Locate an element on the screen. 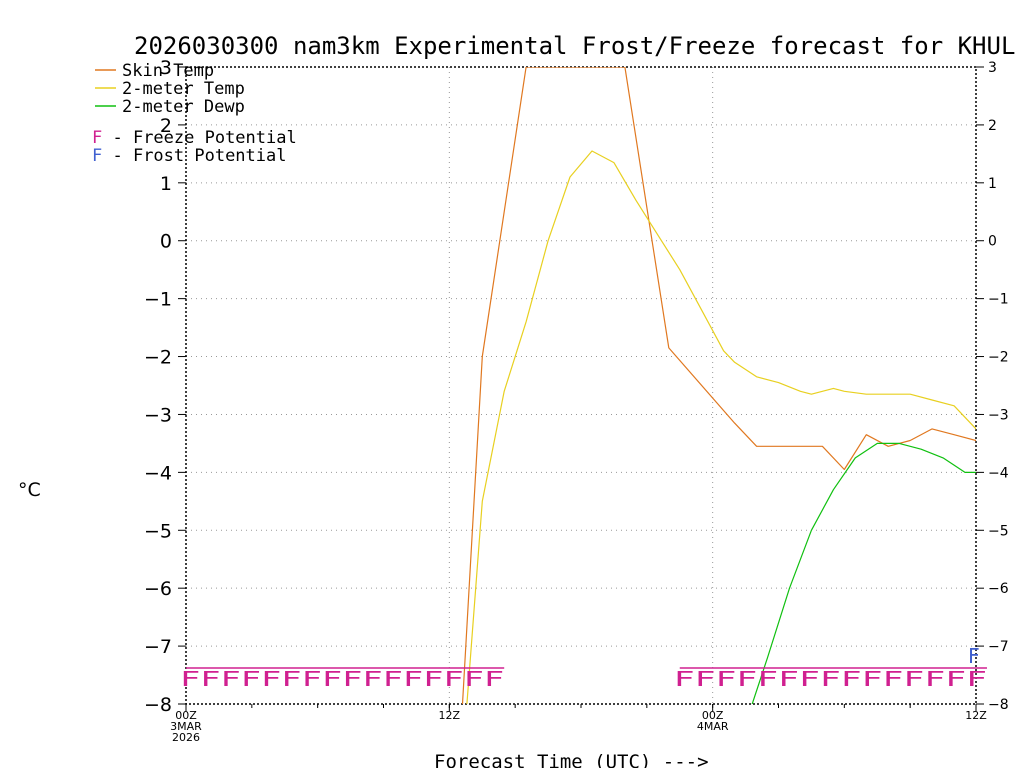 This screenshot has height=768, width=1024. x-tick-label: 4MAR is located at coordinates (713, 726).